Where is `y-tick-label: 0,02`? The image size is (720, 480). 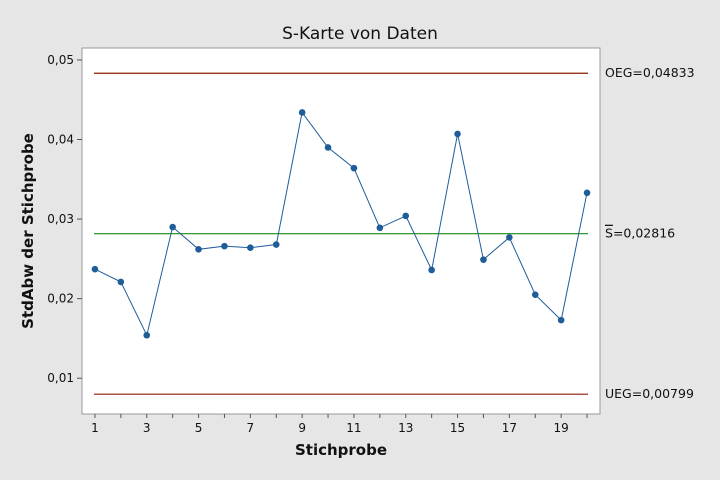 y-tick-label: 0,02 is located at coordinates (60, 299).